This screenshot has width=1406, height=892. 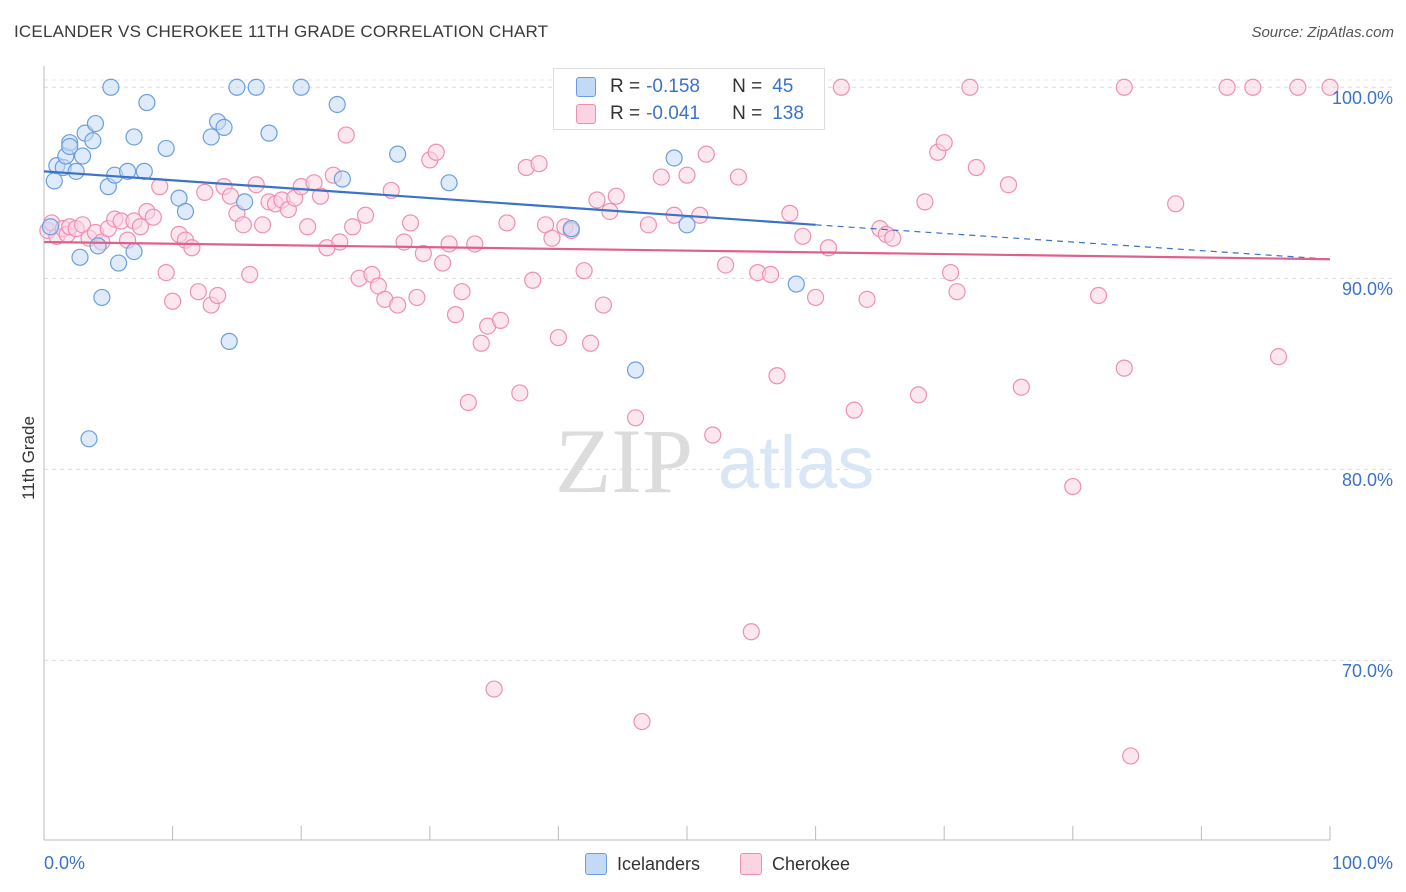 What do you see at coordinates (586, 114) in the screenshot?
I see `cherokee-swatch-icon` at bounding box center [586, 114].